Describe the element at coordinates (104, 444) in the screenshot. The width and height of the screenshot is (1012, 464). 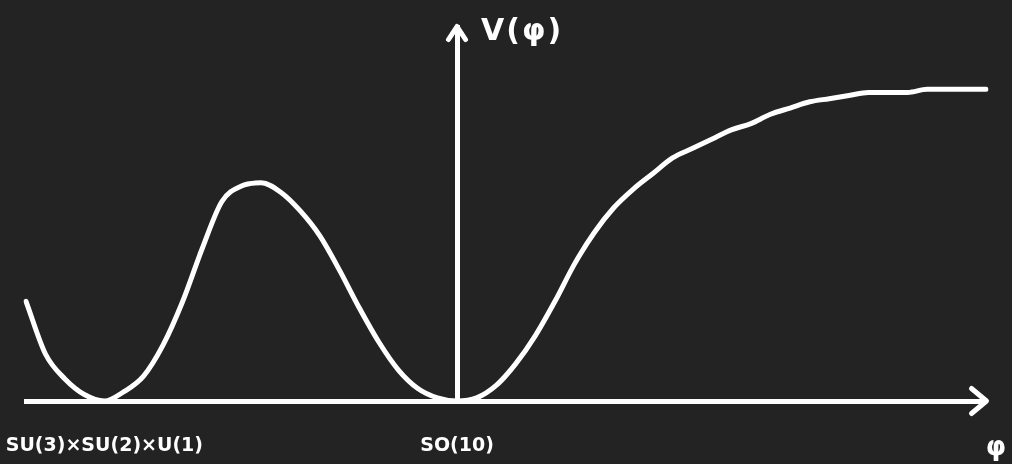
I see `x-tick-label: SU(3)×SU(2)×U(1)` at that location.